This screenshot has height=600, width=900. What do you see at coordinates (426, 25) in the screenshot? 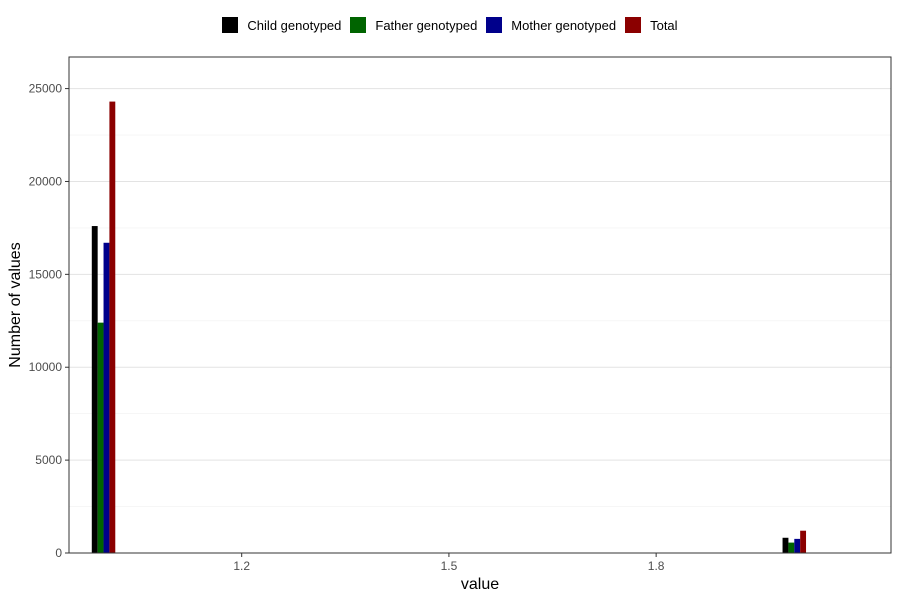
I see `legend-label: Father genotyped` at bounding box center [426, 25].